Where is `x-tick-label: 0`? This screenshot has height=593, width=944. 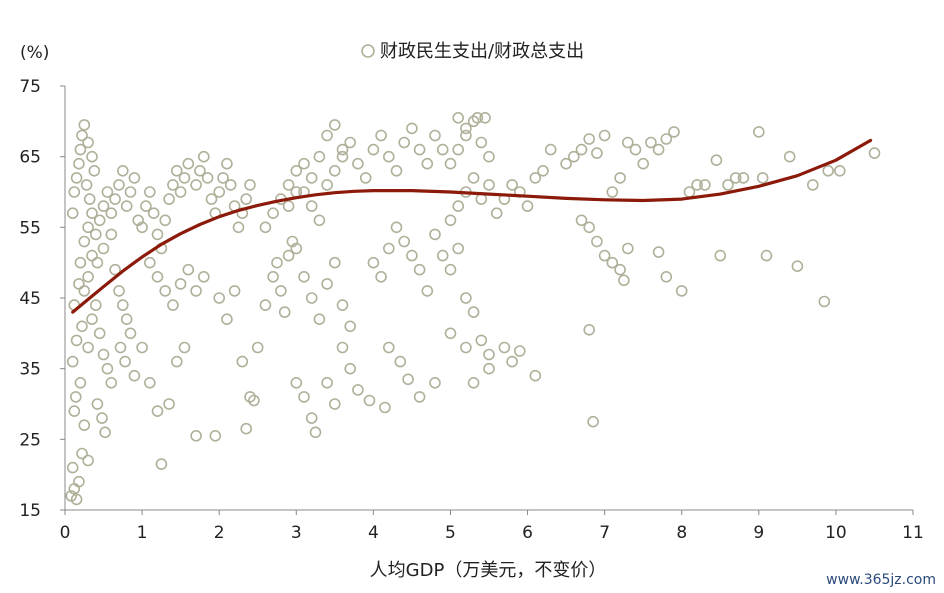
x-tick-label: 0 is located at coordinates (65, 533).